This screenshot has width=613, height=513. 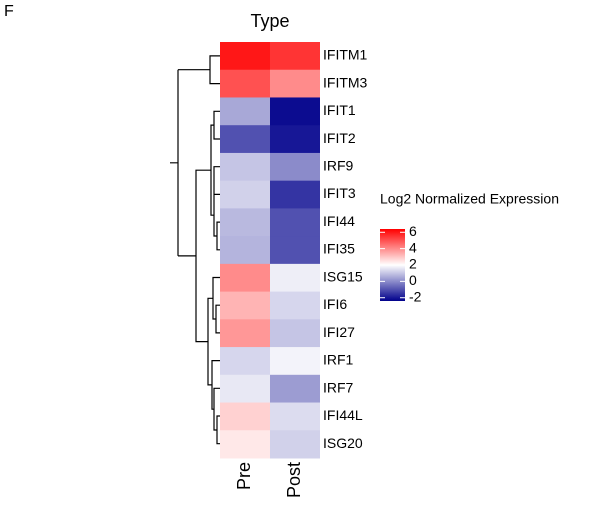 I want to click on panel-label: F, so click(x=9, y=11).